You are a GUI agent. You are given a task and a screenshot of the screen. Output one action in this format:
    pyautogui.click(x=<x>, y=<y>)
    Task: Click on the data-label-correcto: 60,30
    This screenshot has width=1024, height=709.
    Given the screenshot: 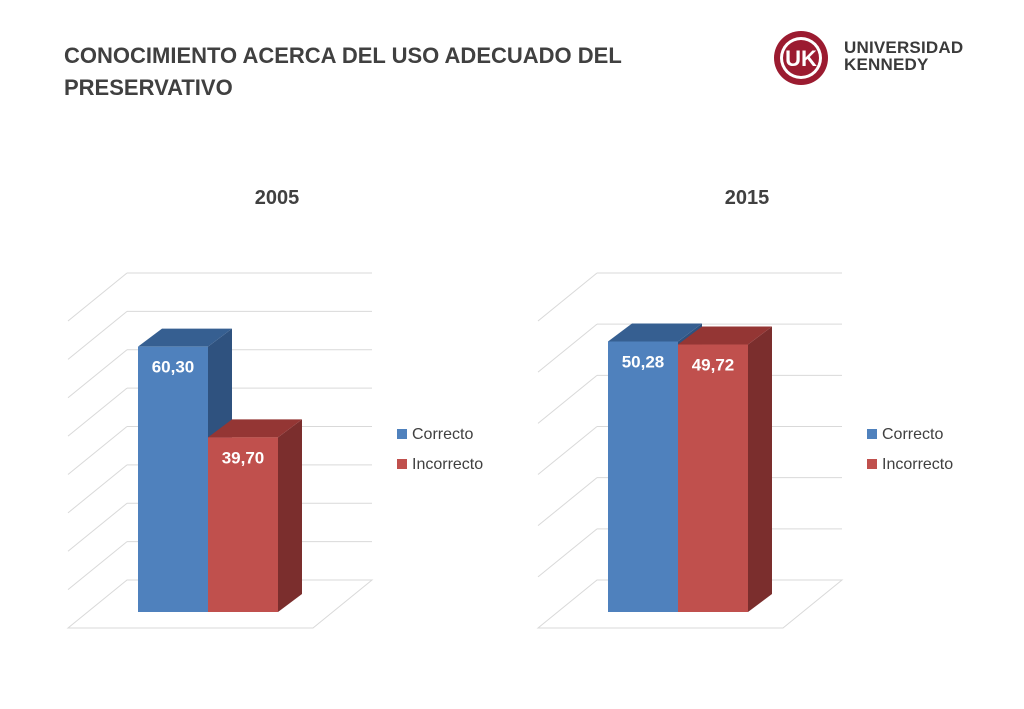 What is the action you would take?
    pyautogui.click(x=173, y=367)
    